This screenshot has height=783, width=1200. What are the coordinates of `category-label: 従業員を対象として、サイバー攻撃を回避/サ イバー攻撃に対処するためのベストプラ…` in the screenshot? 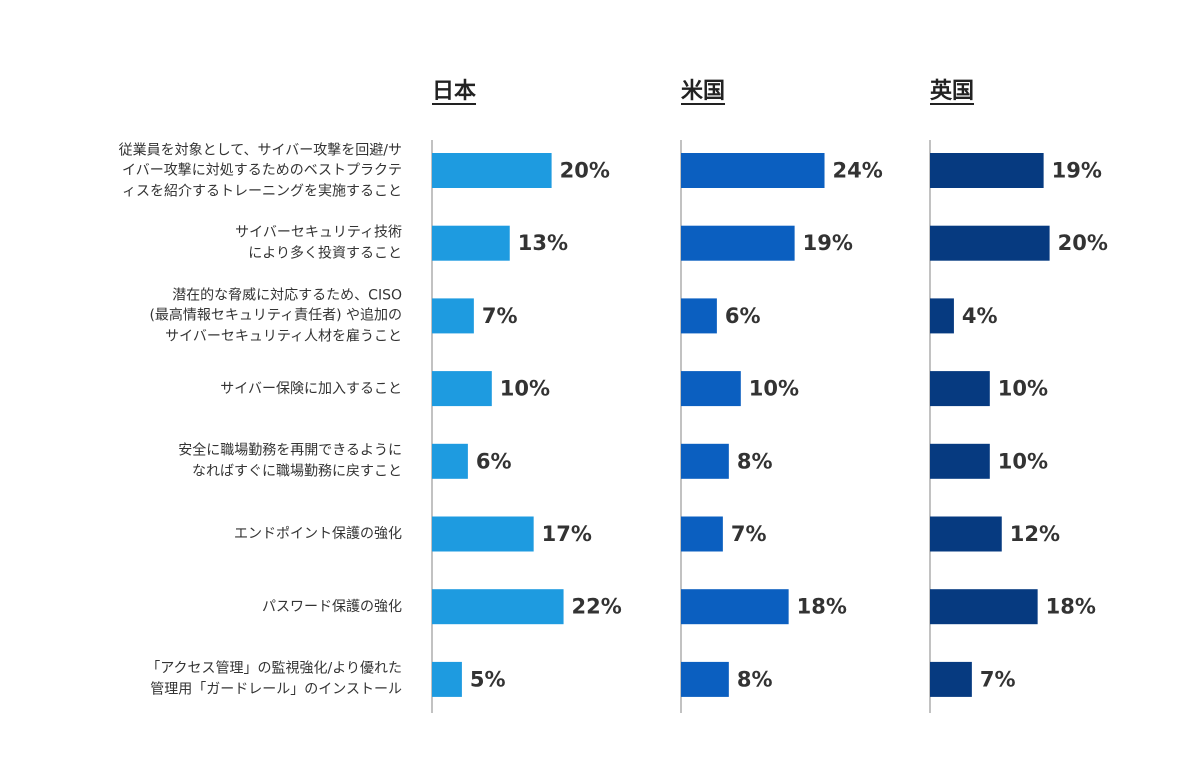 It's located at (260, 170).